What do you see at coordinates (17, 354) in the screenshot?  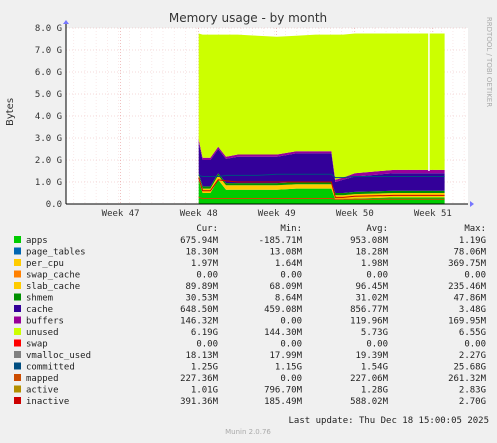 I see `legend-swatch-vmalloc-used` at bounding box center [17, 354].